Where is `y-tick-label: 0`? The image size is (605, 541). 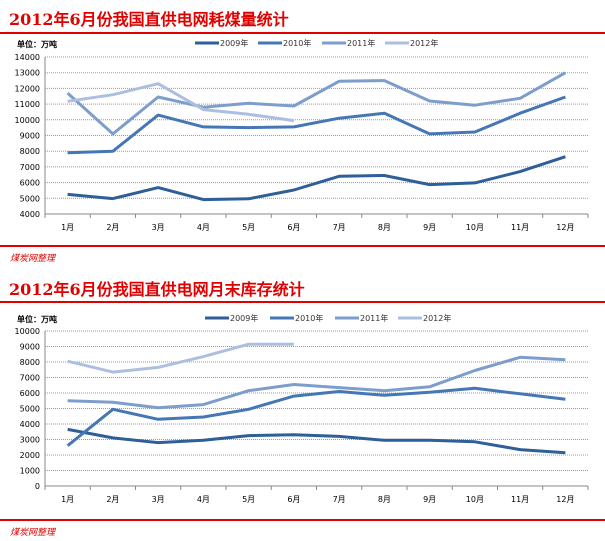 y-tick-label: 0 is located at coordinates (37, 486).